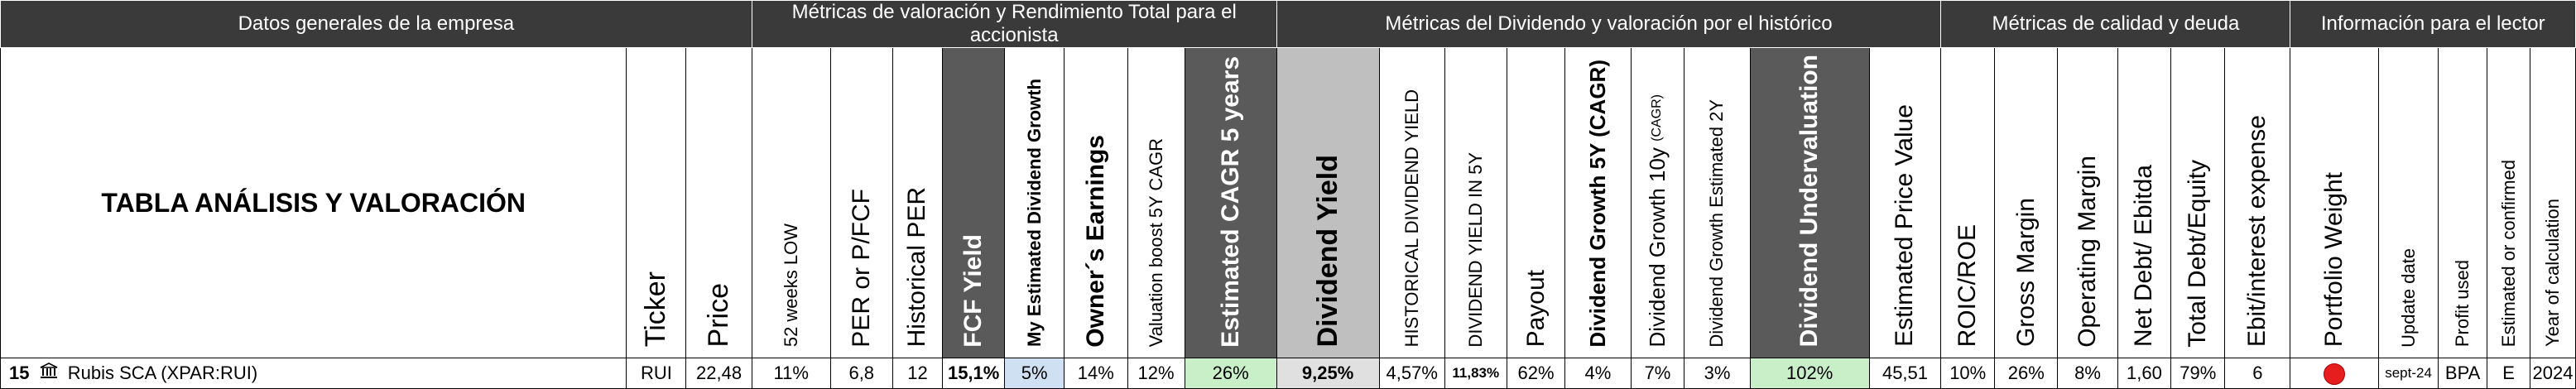 The width and height of the screenshot is (2576, 389). Describe the element at coordinates (2408, 373) in the screenshot. I see `cell-update-date: sept-24` at that location.